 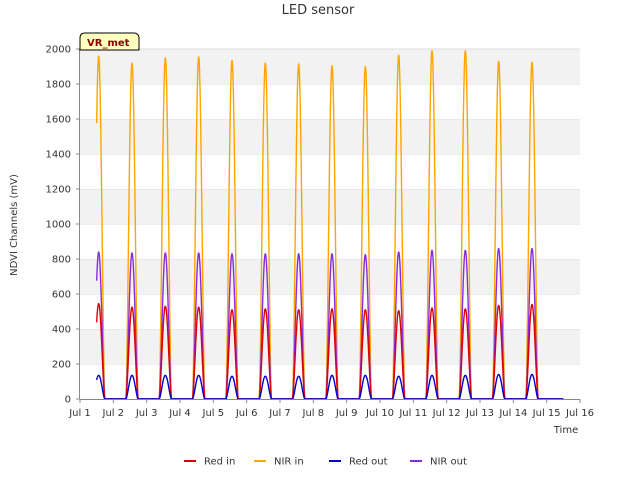 I want to click on x-tick-label: Jul 13, so click(x=479, y=413).